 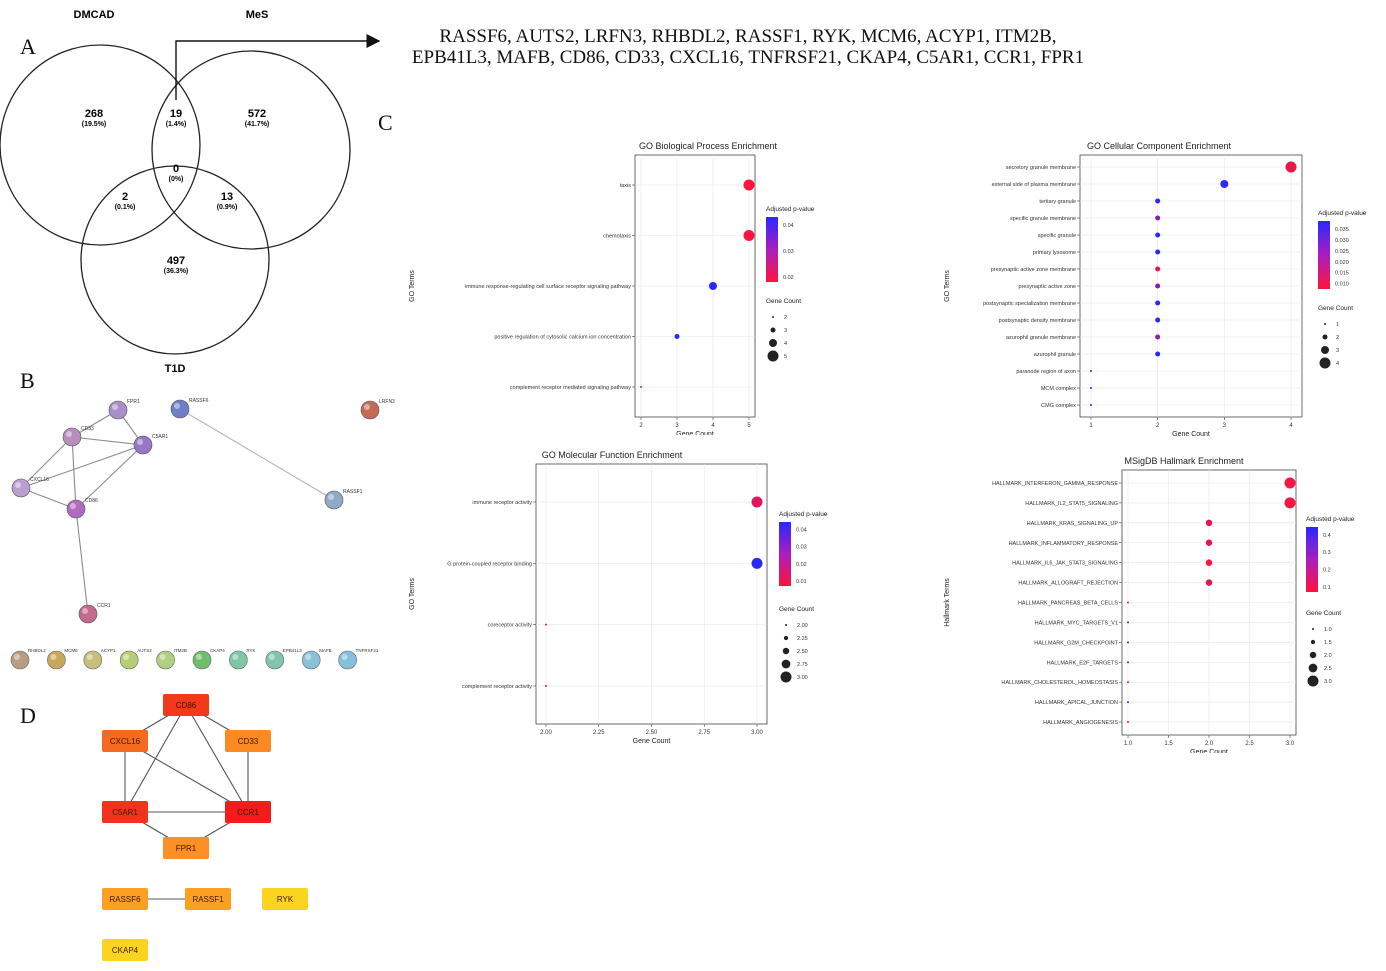 What do you see at coordinates (1043, 219) in the screenshot?
I see `y-category-label: specific granule membrane` at bounding box center [1043, 219].